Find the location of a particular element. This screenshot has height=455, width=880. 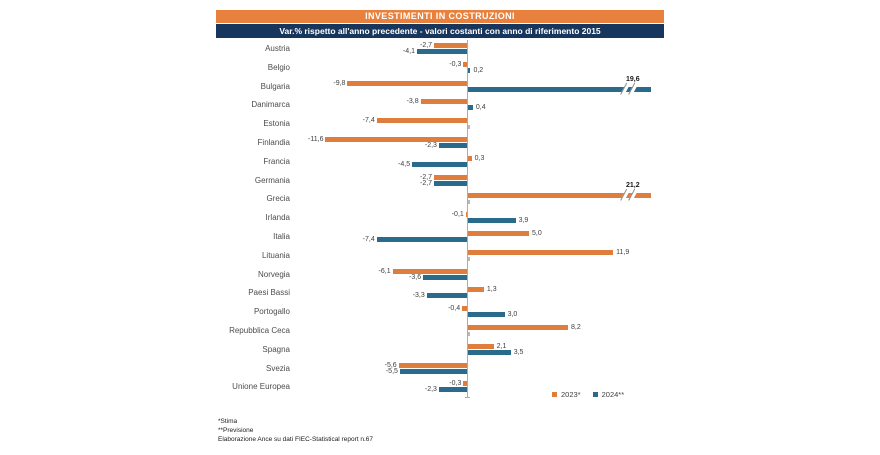

chart-row-italia: Italia 5,0 -7,4 is located at coordinates (440, 237).